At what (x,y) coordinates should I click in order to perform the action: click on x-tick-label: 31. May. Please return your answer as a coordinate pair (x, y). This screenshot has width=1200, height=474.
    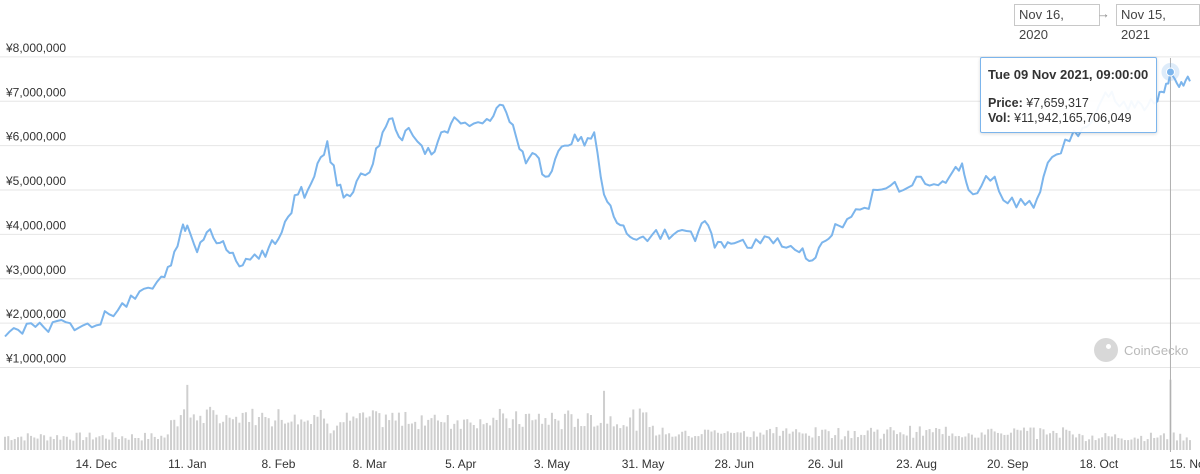
    Looking at the image, I should click on (643, 464).